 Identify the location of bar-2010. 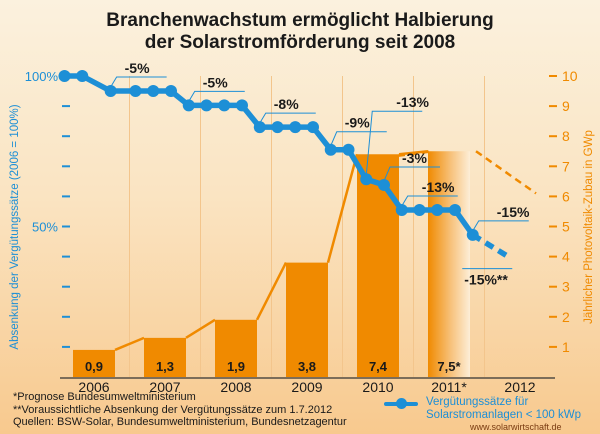
(378, 265).